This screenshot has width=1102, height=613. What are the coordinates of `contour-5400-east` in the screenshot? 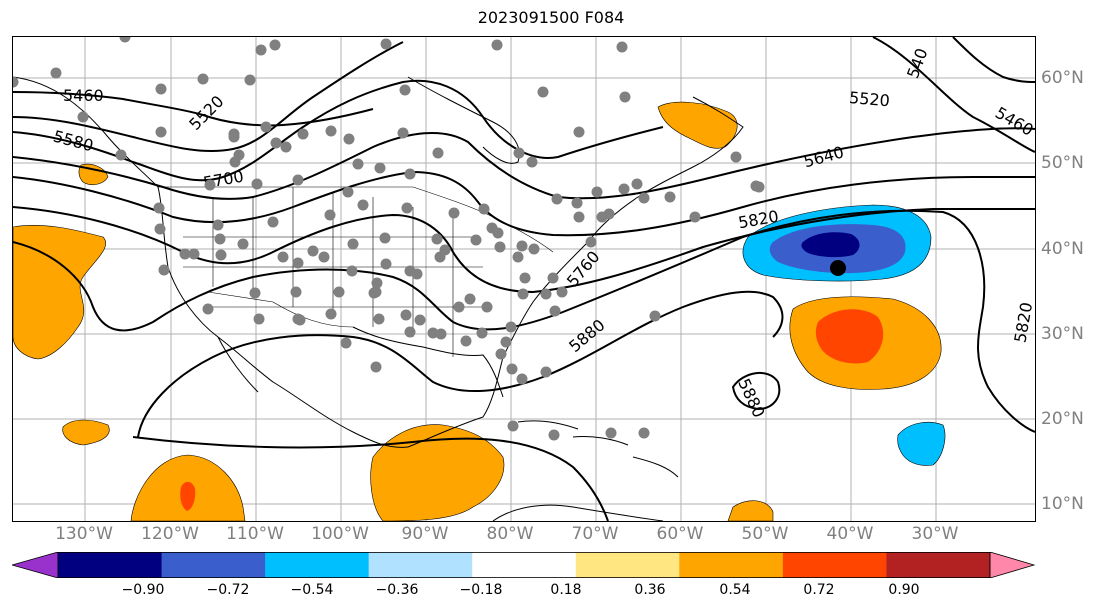 It's located at (993, 60).